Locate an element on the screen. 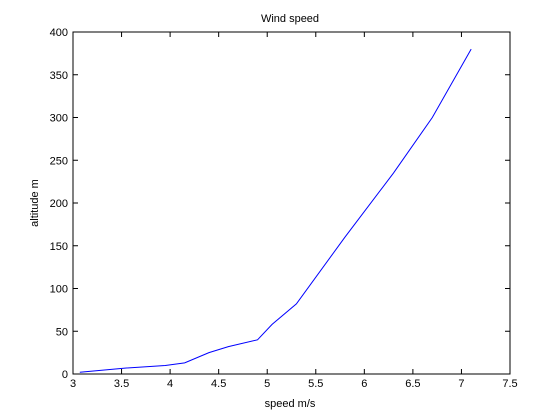 The image size is (560, 420). x-tick-label: 5 is located at coordinates (267, 384).